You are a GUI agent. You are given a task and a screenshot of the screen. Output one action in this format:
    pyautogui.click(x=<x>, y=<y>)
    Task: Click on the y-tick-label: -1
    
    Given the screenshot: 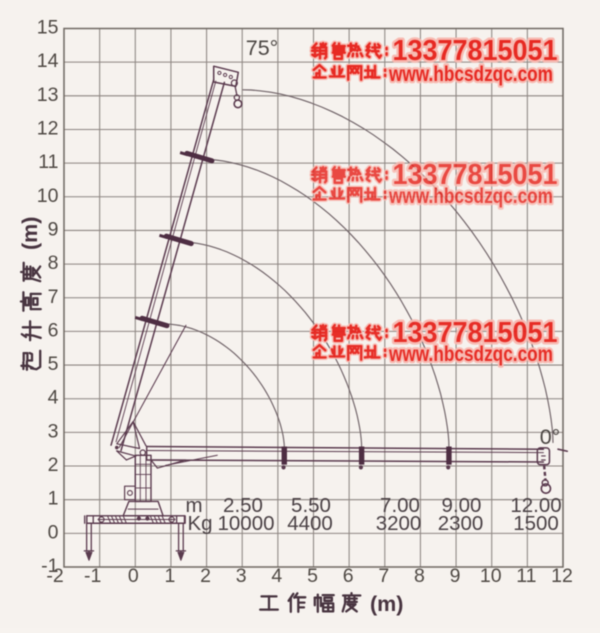 What is the action you would take?
    pyautogui.click(x=49, y=566)
    